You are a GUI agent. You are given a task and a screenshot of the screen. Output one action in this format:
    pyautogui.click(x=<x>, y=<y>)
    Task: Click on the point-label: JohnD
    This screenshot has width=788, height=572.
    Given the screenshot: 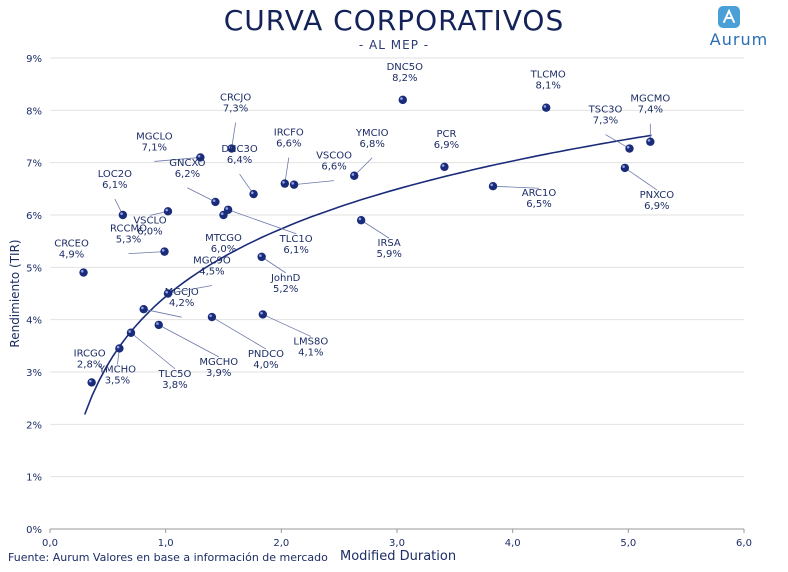 What is the action you would take?
    pyautogui.click(x=285, y=278)
    